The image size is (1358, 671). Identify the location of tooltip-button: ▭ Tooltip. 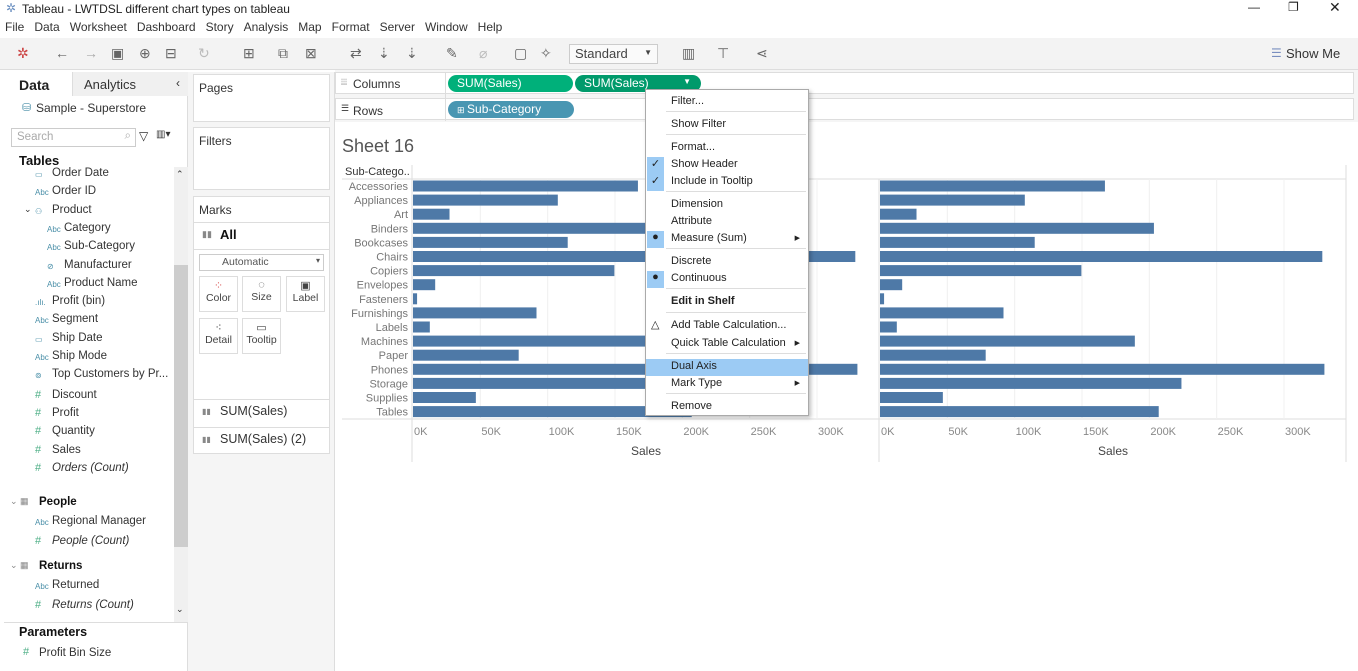
(261, 336).